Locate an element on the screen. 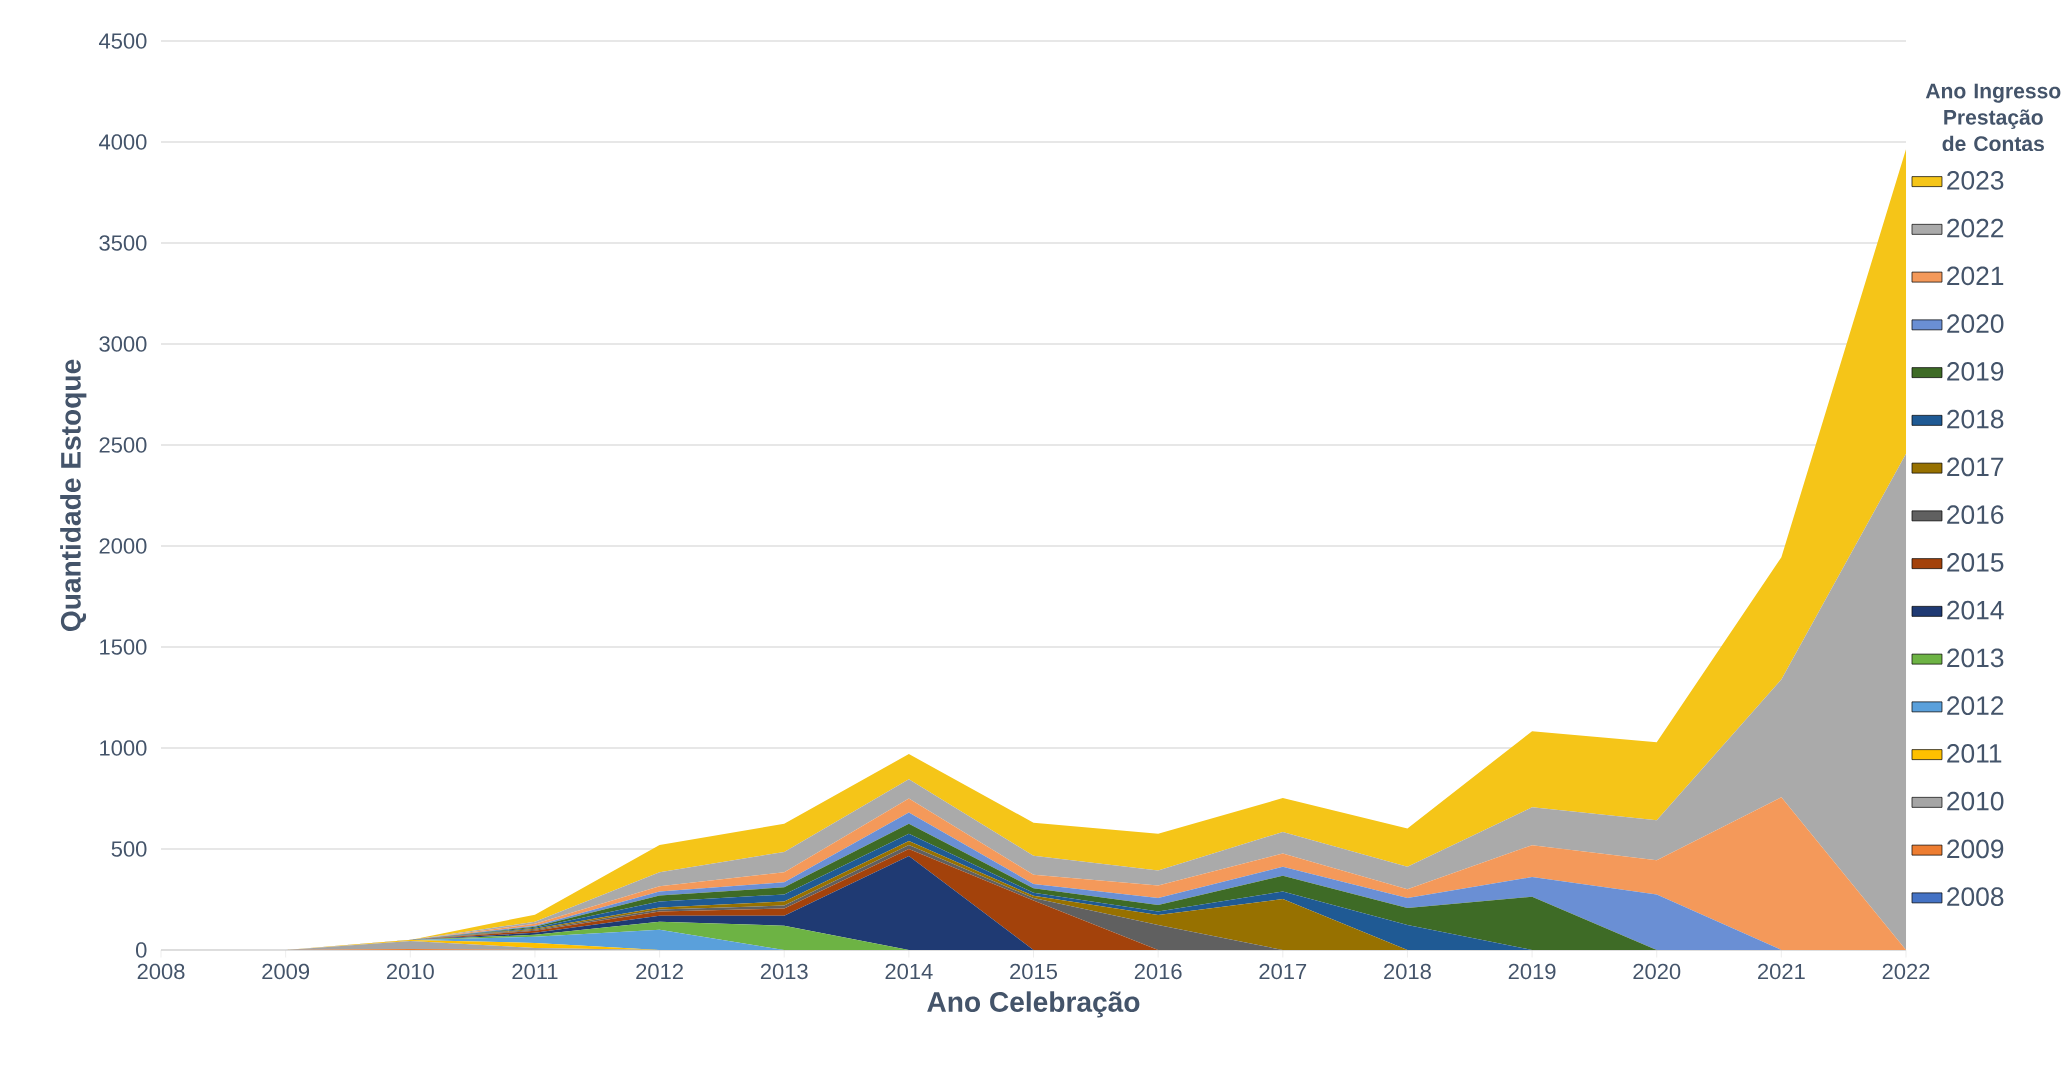 This screenshot has width=2071, height=1070. legend-label: 2011 is located at coordinates (1974, 753).